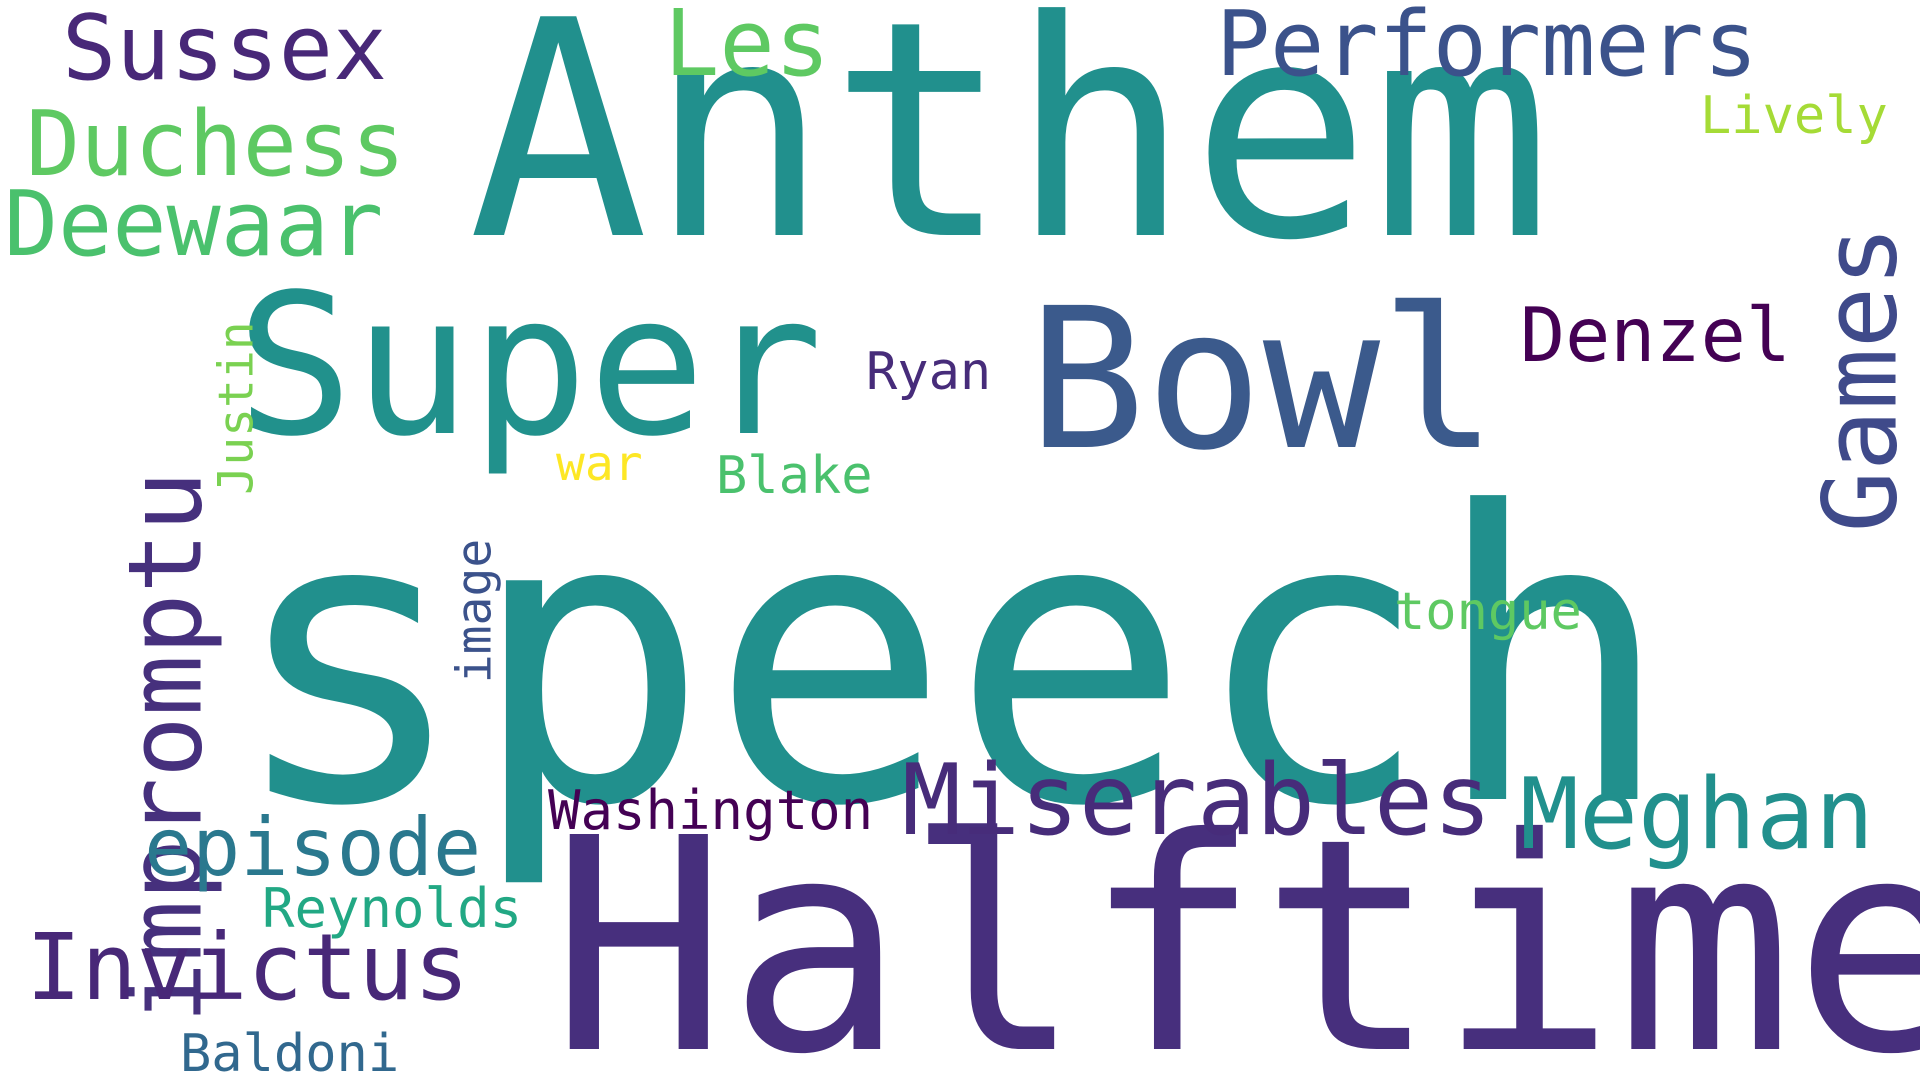 The width and height of the screenshot is (1920, 1080). I want to click on word-performers: Performers, so click(1487, 48).